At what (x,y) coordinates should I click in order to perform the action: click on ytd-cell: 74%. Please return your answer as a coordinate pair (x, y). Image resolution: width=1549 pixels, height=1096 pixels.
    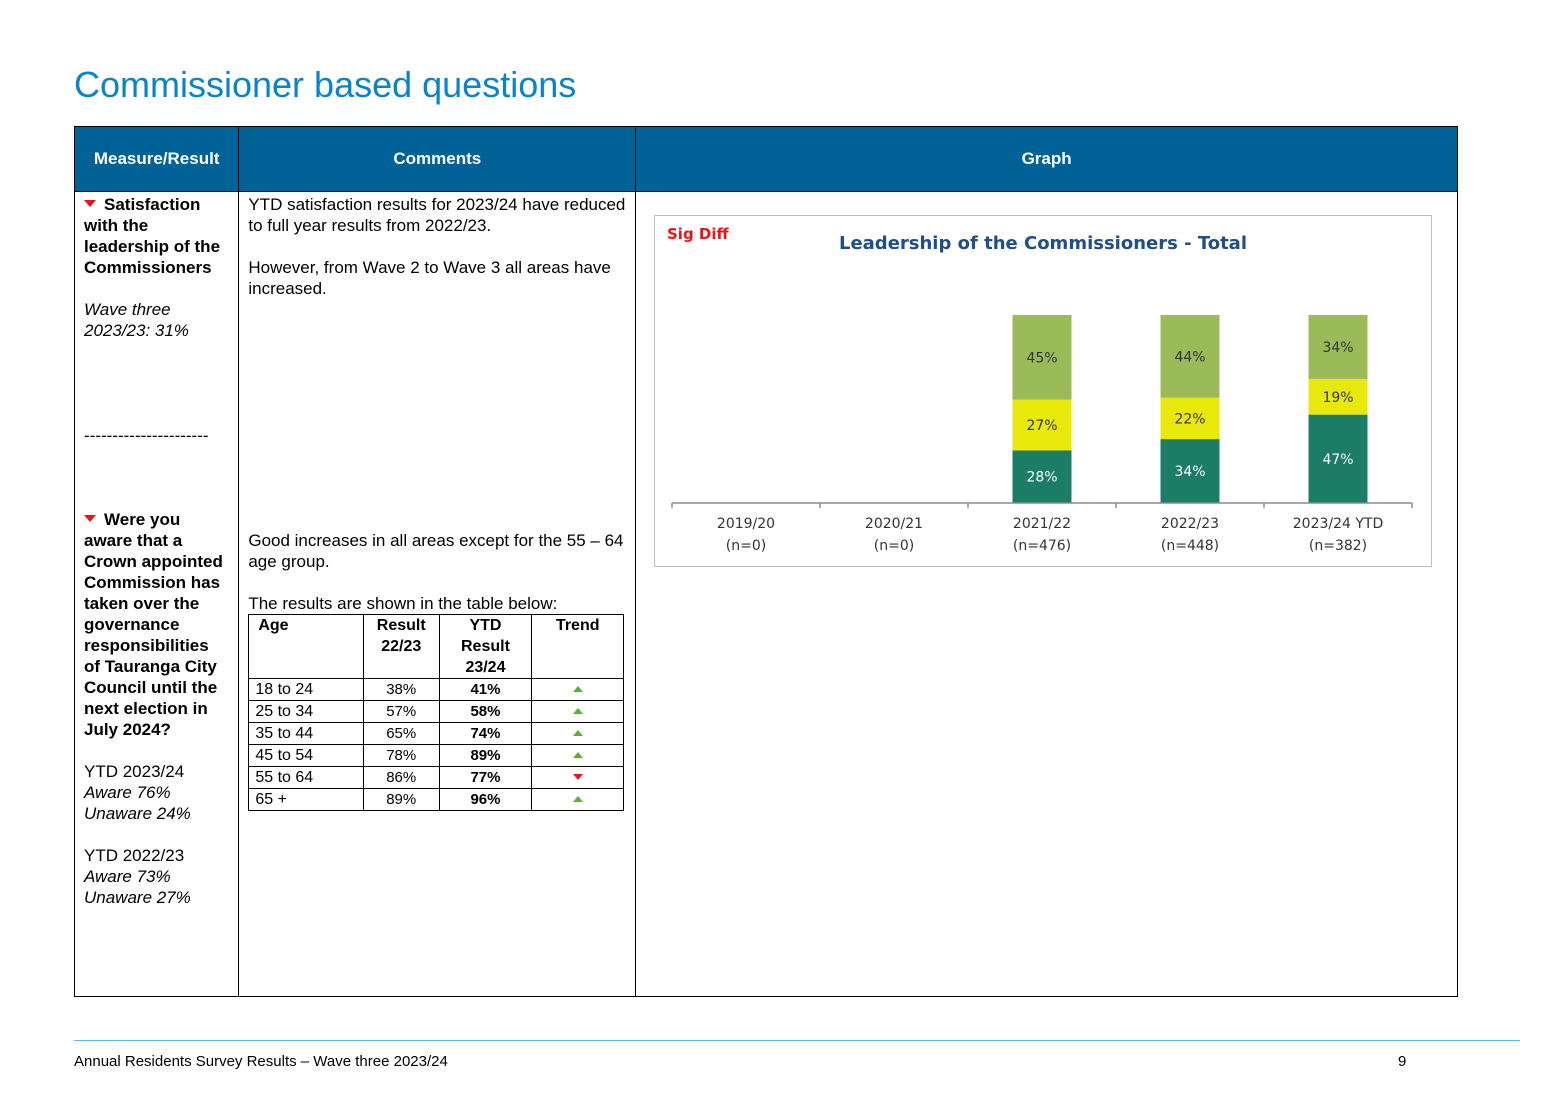
    Looking at the image, I should click on (485, 733).